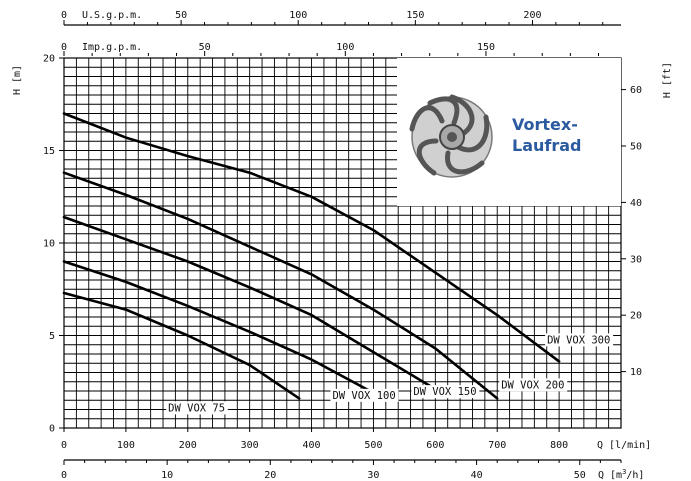 The height and width of the screenshot is (481, 691). Describe the element at coordinates (112, 47) in the screenshot. I see `x-axis-title-impgpm: Imp.g.p.m.` at that location.